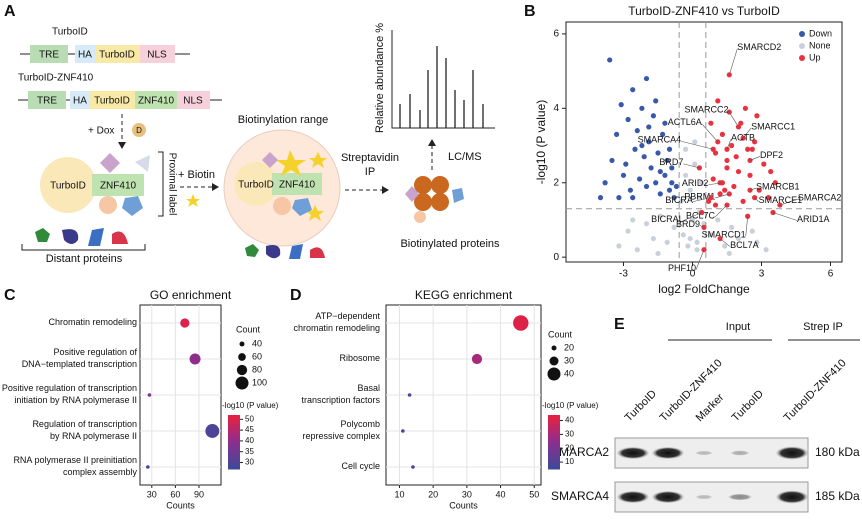 The width and height of the screenshot is (862, 531). What do you see at coordinates (682, 268) in the screenshot?
I see `gene-label: PHF10` at bounding box center [682, 268].